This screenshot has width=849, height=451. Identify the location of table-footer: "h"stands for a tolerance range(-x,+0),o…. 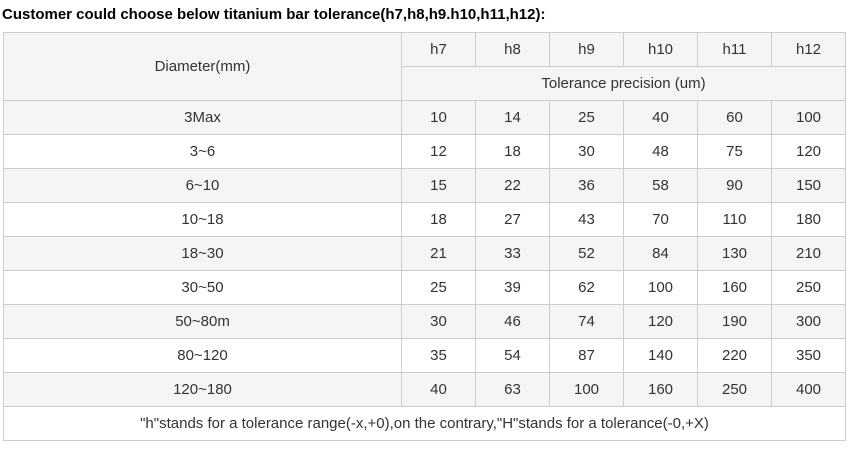
(424, 423).